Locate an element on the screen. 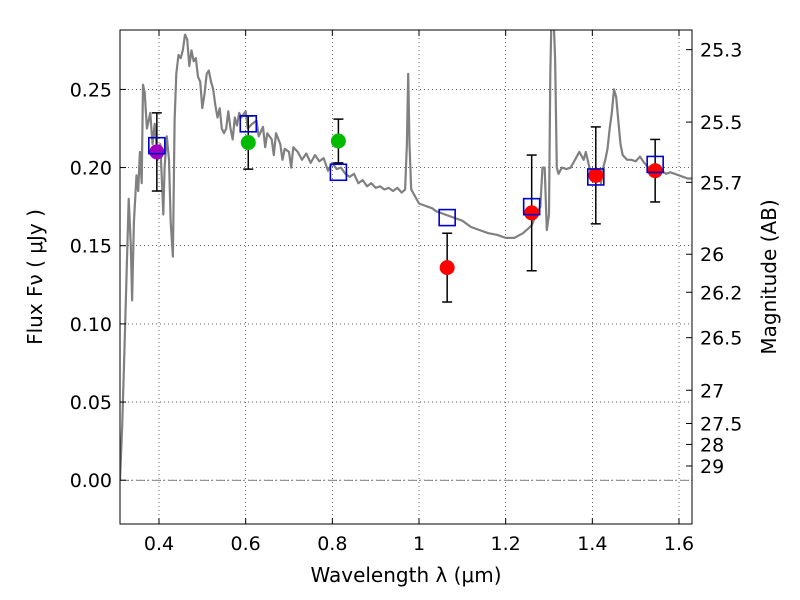 Image resolution: width=800 pixels, height=600 pixels. right-tick-label: 26.2 is located at coordinates (721, 293).